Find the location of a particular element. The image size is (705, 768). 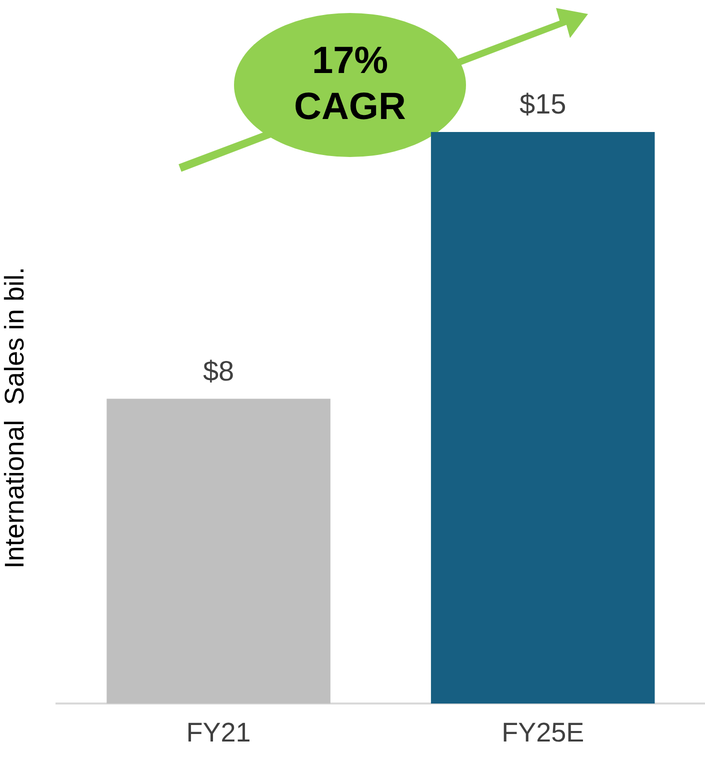

x-tick-label: FY21 is located at coordinates (218, 732).